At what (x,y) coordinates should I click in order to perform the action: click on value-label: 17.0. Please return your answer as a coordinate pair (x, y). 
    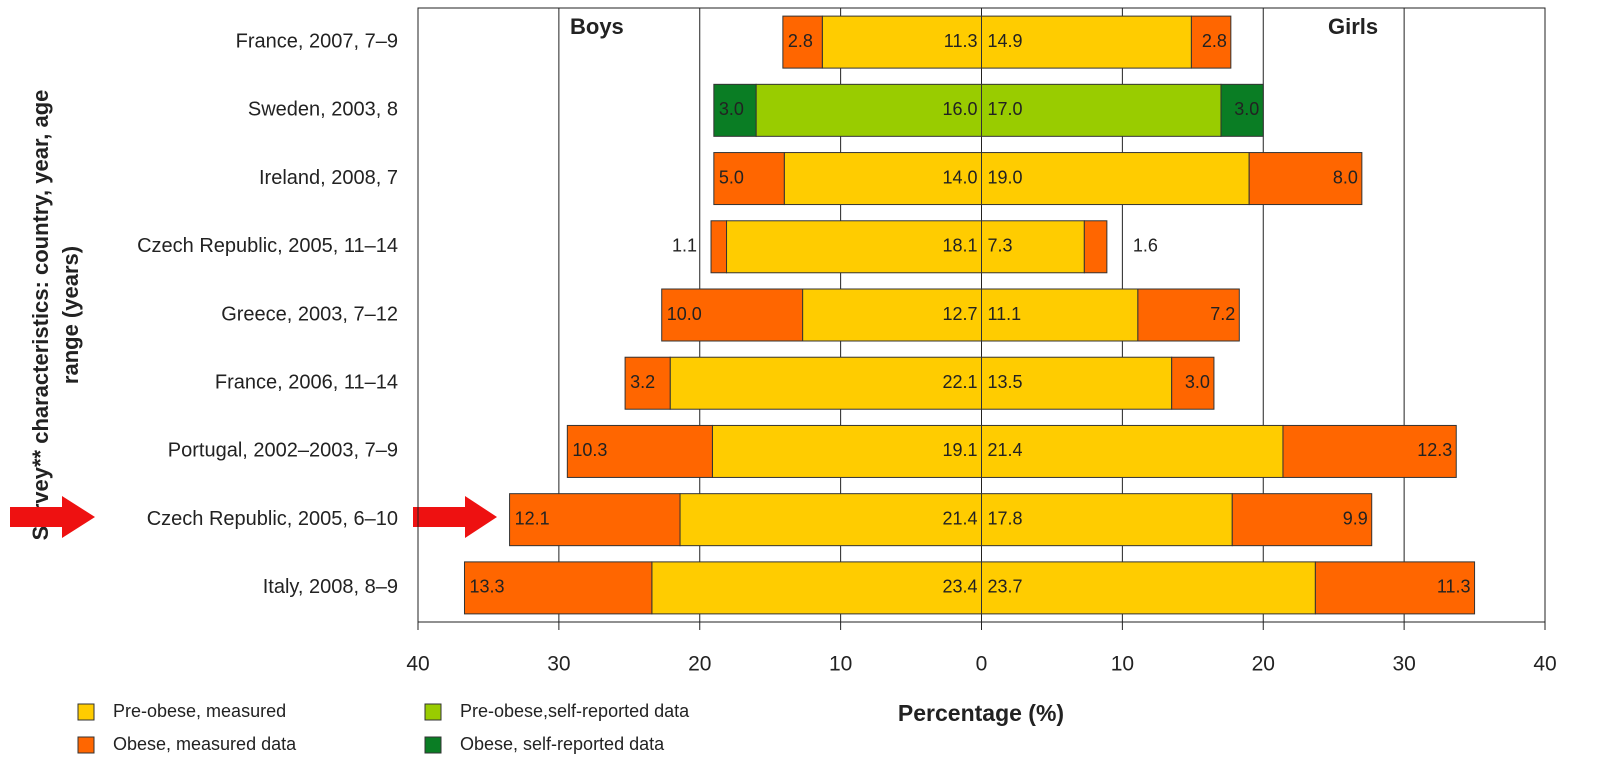
    Looking at the image, I should click on (1005, 109).